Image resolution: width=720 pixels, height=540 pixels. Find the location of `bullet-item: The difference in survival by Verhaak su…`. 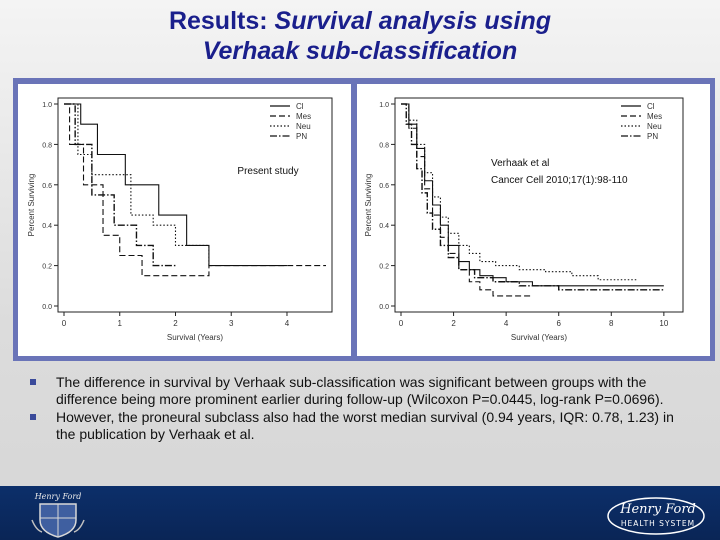

bullet-item: The difference in survival by Verhaak su… is located at coordinates (360, 391).